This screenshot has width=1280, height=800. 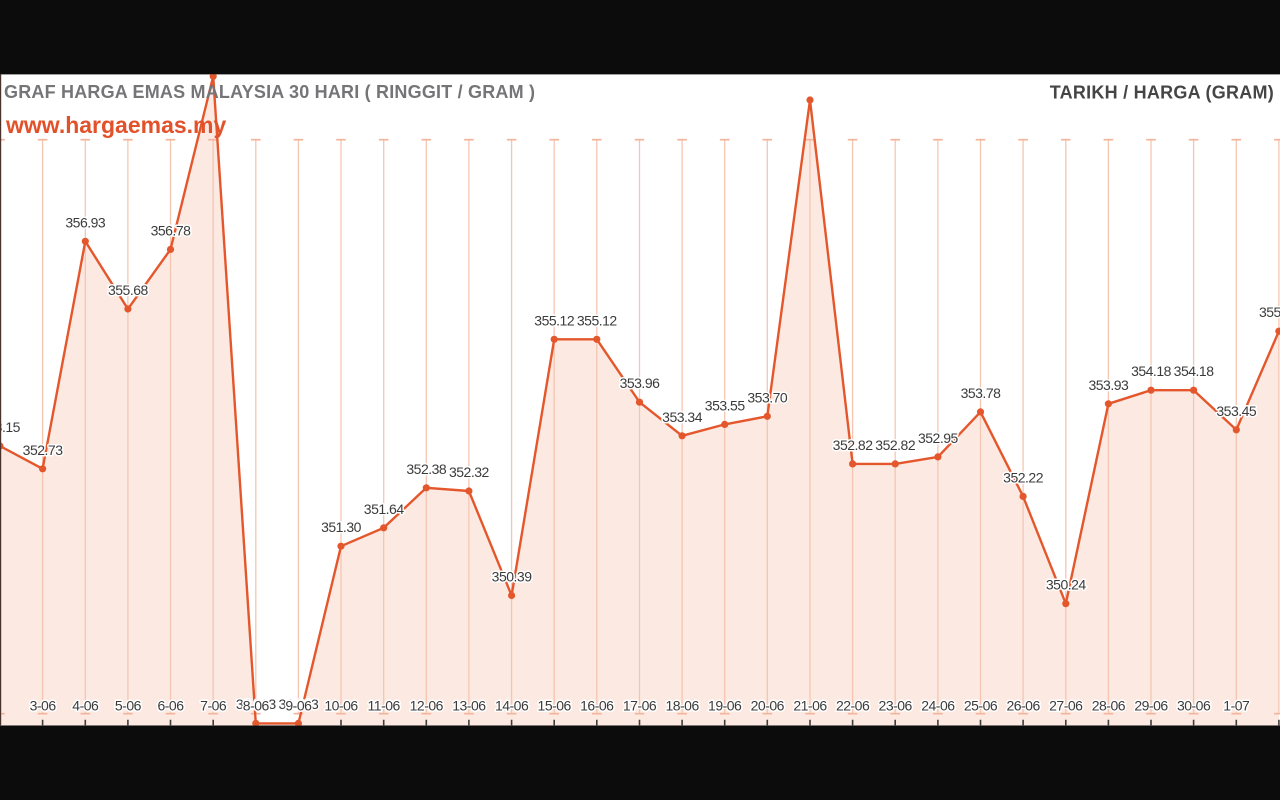 I want to click on svg-text: 7-06, so click(x=213, y=705).